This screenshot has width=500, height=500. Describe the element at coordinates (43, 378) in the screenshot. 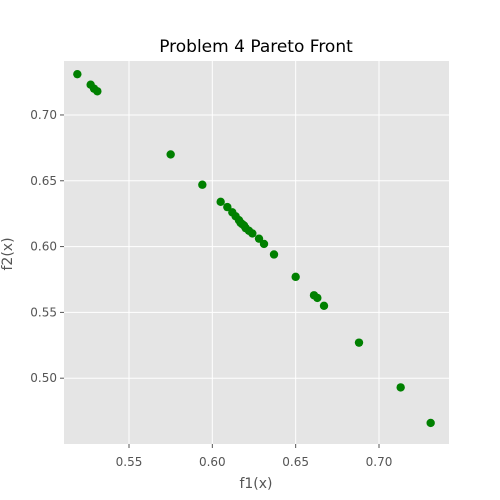

I see `y-tick-label: 0.50` at that location.